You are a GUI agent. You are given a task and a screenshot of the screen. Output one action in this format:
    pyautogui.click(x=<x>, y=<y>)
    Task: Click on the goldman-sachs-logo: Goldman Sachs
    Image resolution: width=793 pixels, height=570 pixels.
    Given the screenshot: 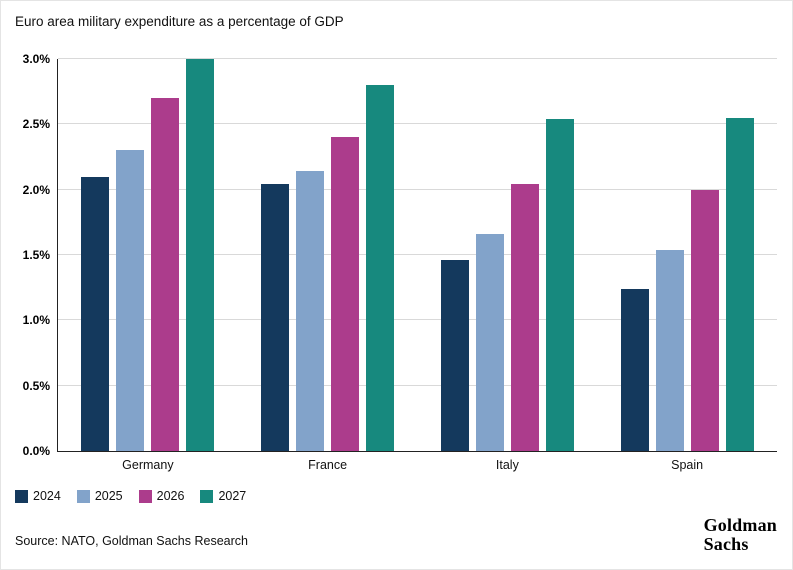 What is the action you would take?
    pyautogui.click(x=740, y=535)
    